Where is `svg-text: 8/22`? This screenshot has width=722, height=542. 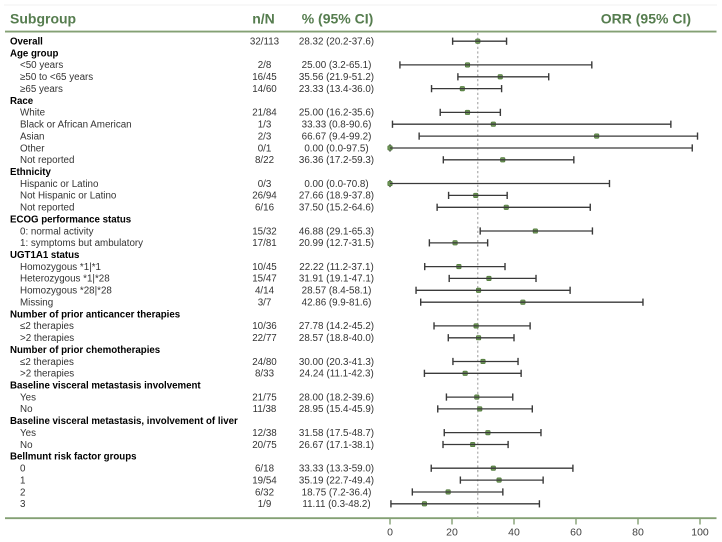 svg-text: 8/22 is located at coordinates (264, 160).